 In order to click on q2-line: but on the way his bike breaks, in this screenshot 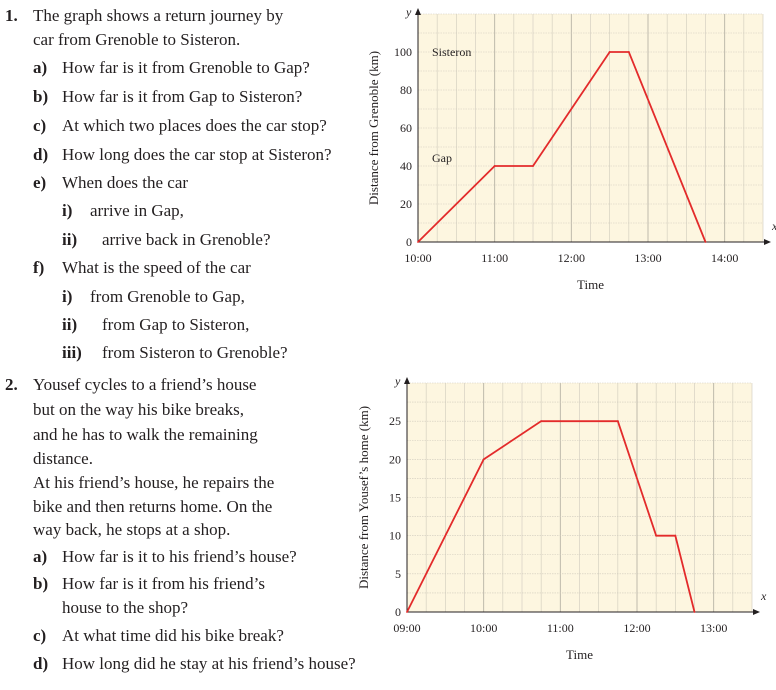, I will do `click(138, 410)`.